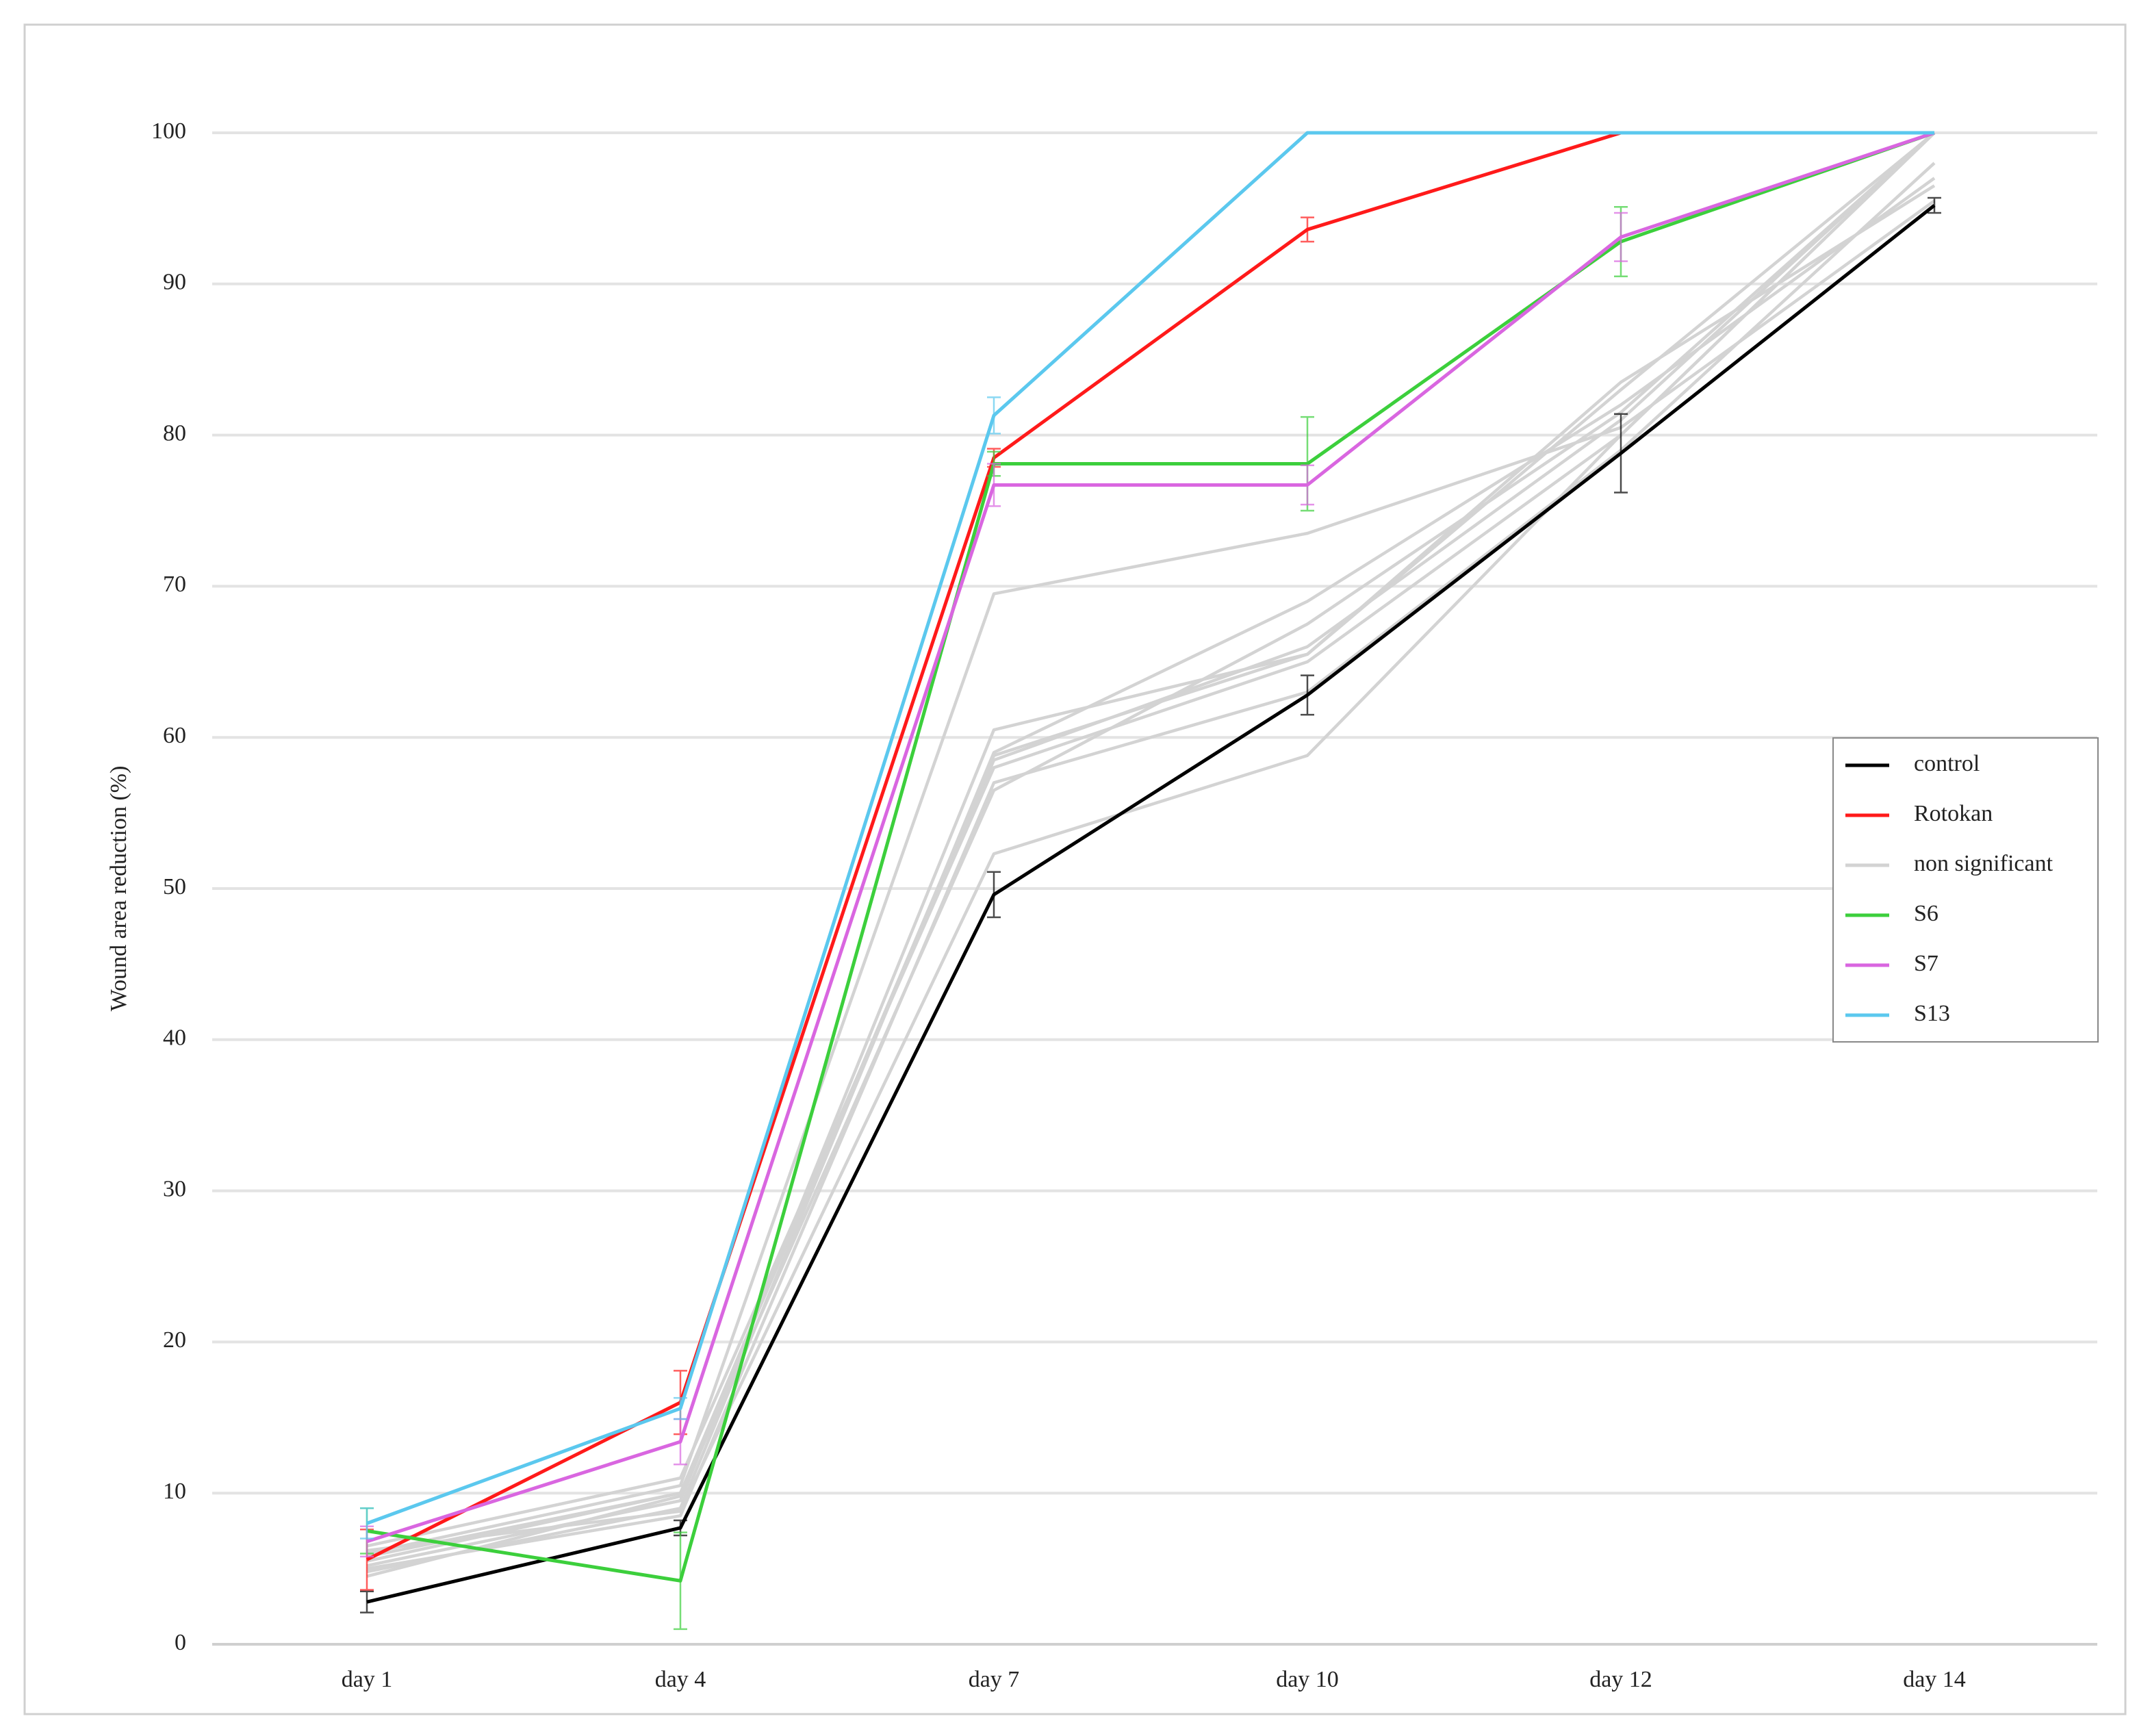 This screenshot has height=1736, width=2150. I want to click on legend-label: S6, so click(1926, 913).